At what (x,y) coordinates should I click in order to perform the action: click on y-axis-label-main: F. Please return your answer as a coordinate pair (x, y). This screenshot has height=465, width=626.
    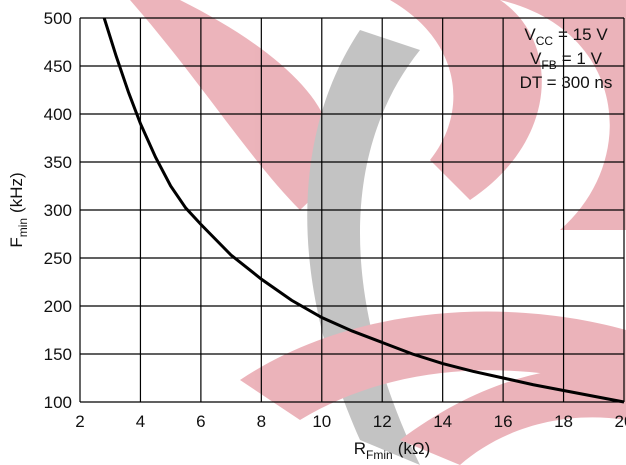
    Looking at the image, I should click on (16, 242).